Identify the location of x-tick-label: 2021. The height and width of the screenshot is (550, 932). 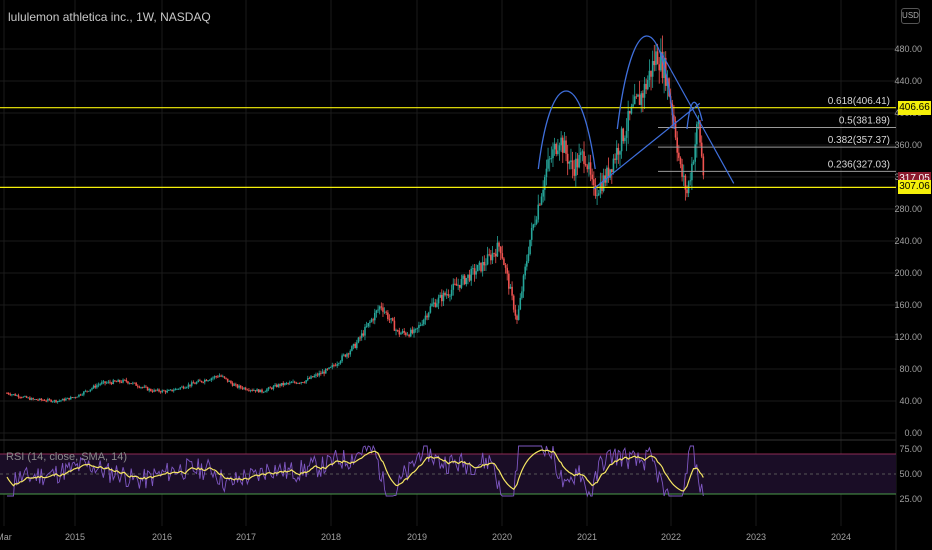
(587, 537).